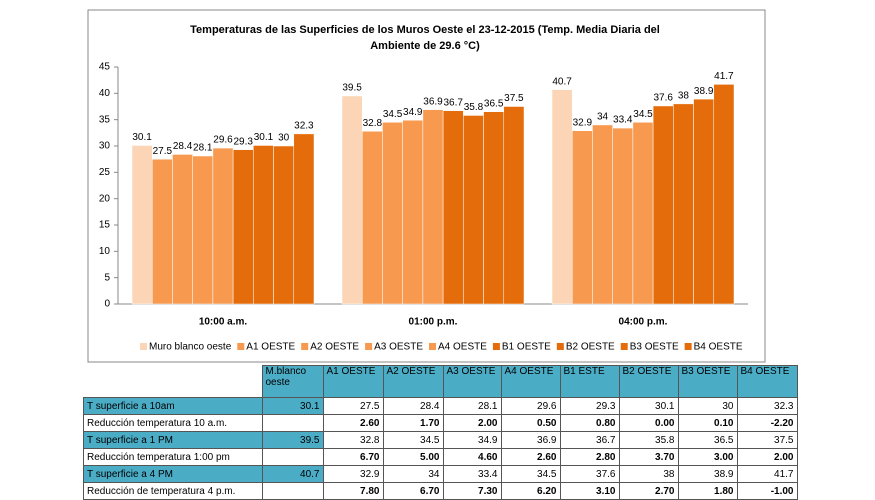  What do you see at coordinates (353, 474) in the screenshot?
I see `table-cell: 32.9` at bounding box center [353, 474].